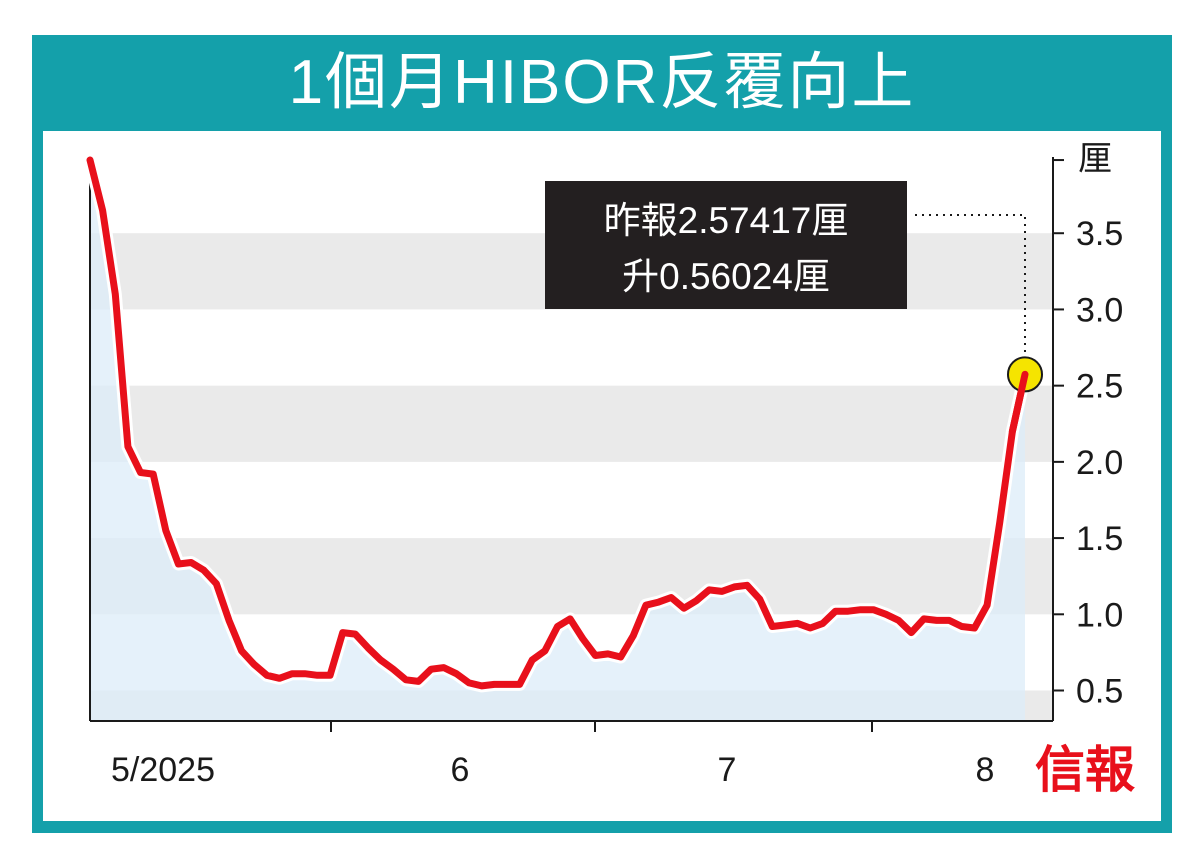  What do you see at coordinates (460, 770) in the screenshot?
I see `x-tick-label: 6` at bounding box center [460, 770].